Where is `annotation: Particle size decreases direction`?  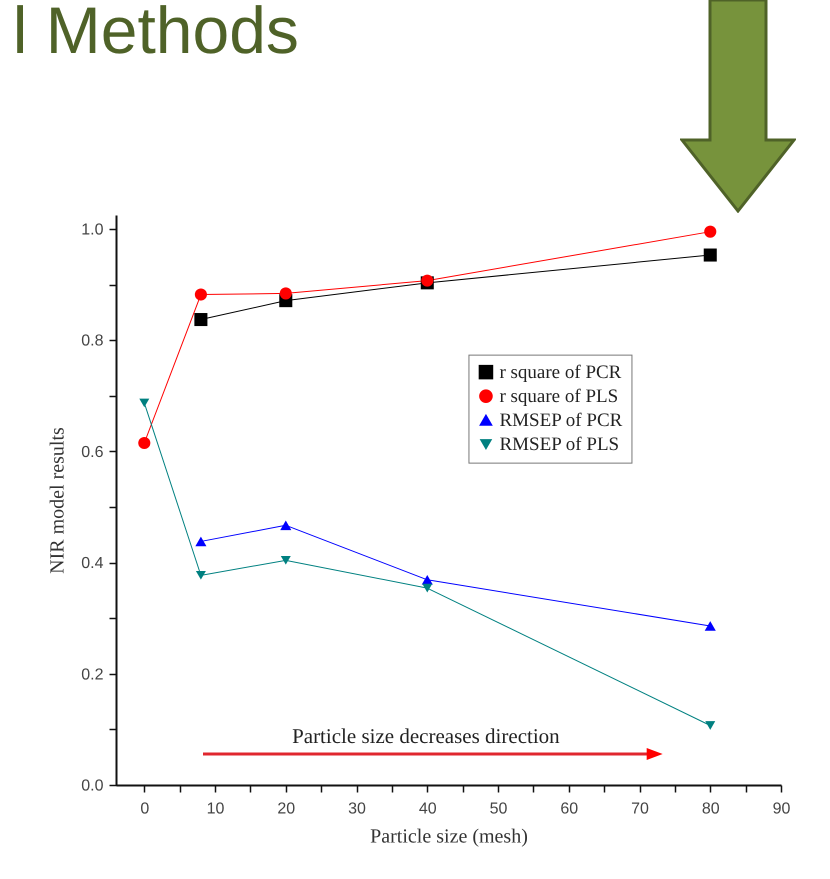 annotation: Particle size decreases direction is located at coordinates (426, 736).